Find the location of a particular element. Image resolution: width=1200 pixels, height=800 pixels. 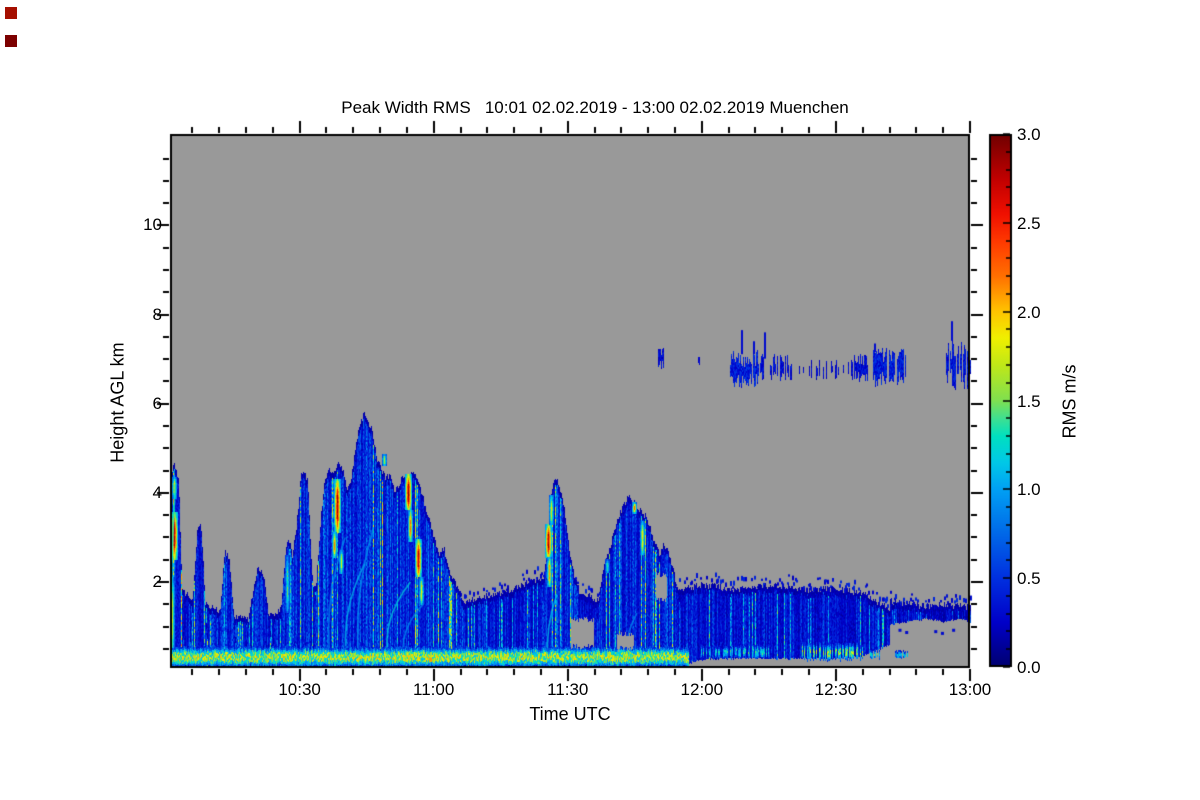

corner-marker-bottom is located at coordinates (11, 41).